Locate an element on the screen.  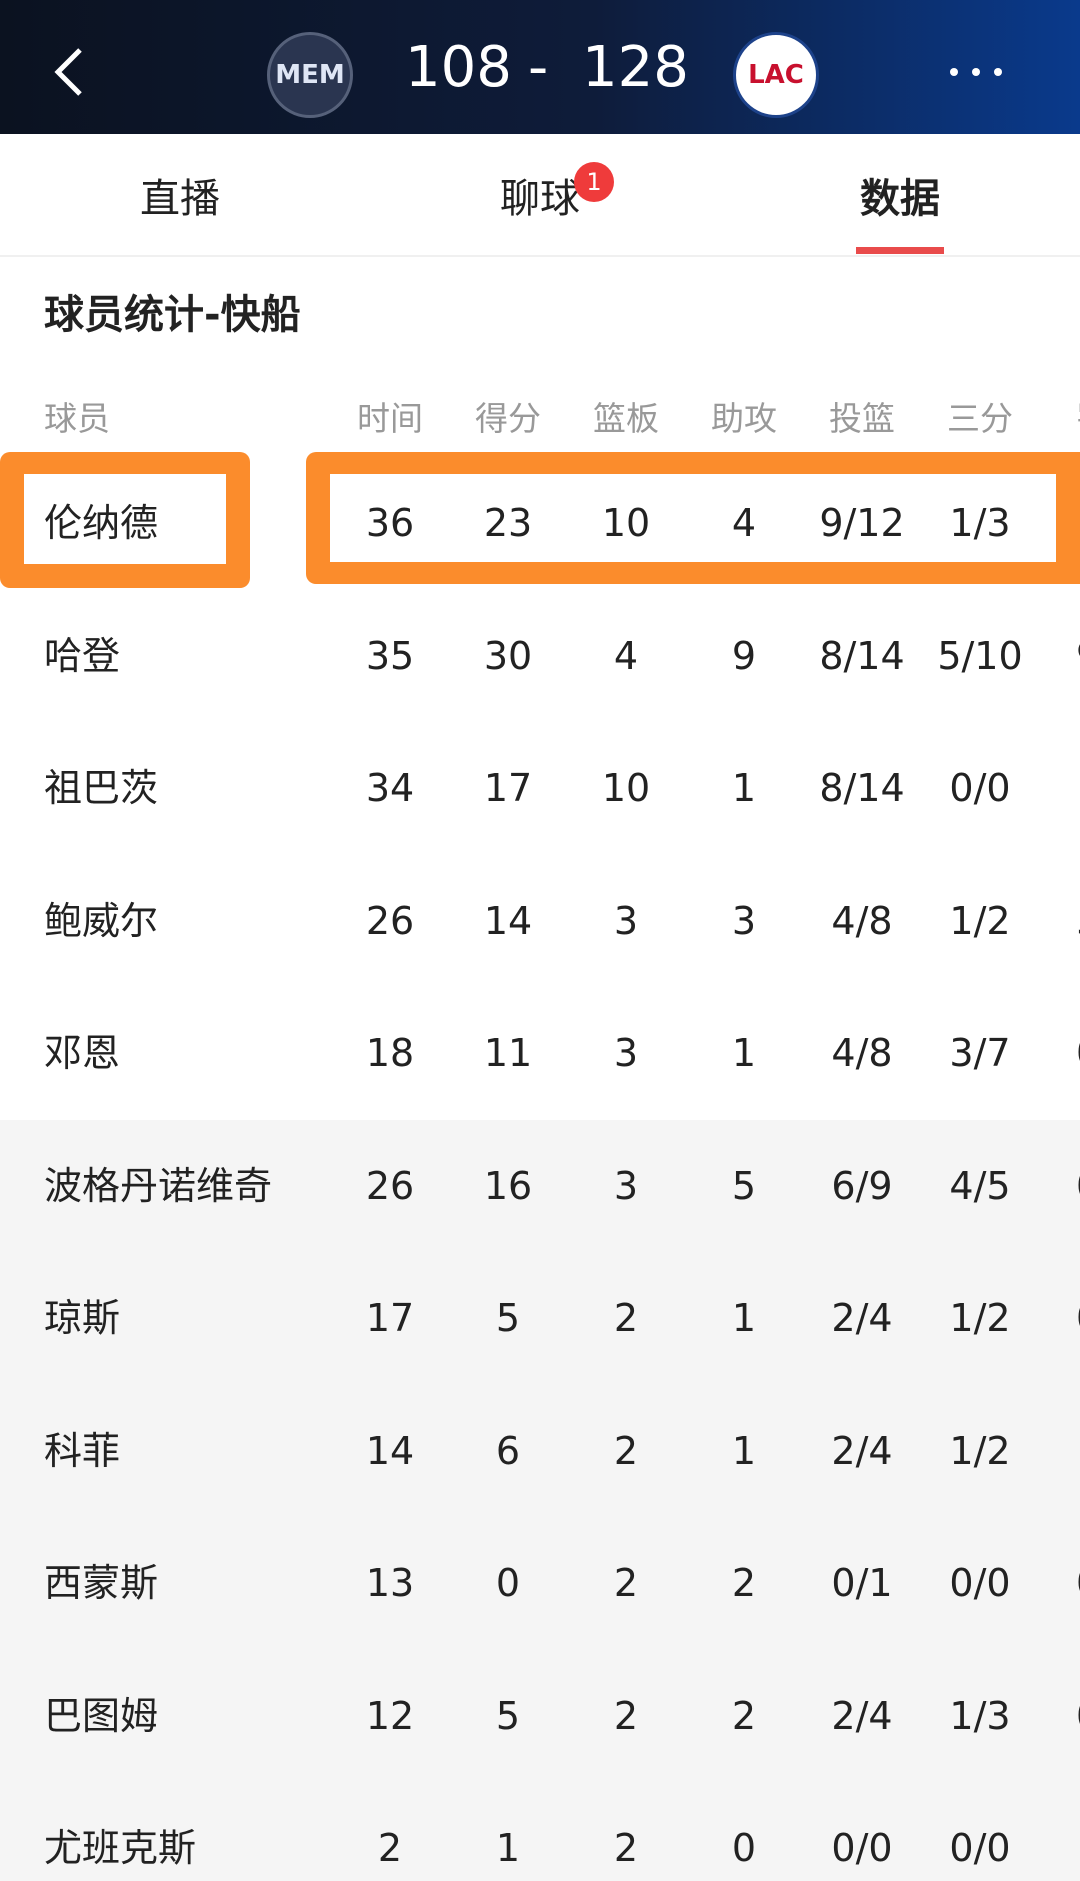
tab-label: 聊球 is located at coordinates (540, 199).